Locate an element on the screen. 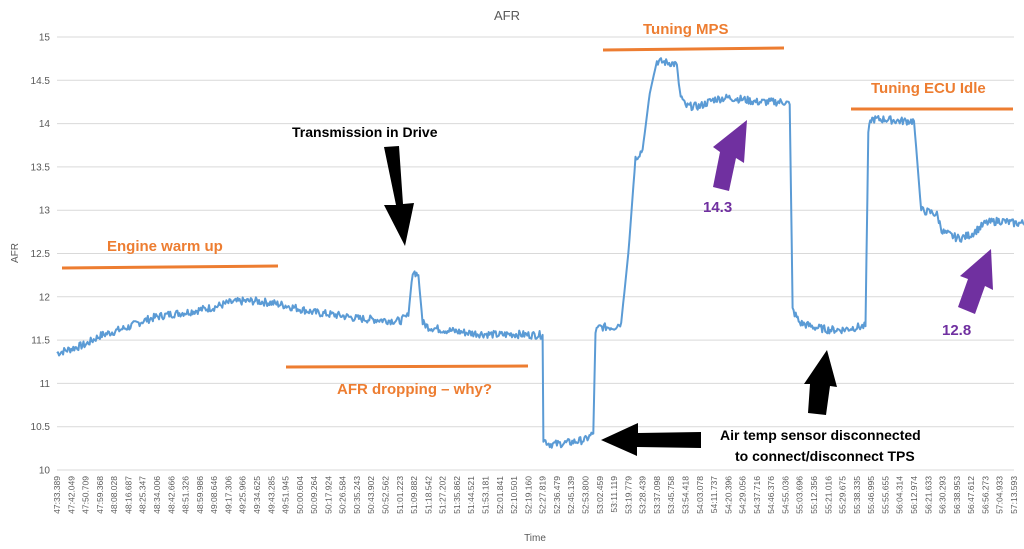 This screenshot has height=549, width=1024. x-tick-label: 56:21.633 is located at coordinates (928, 495).